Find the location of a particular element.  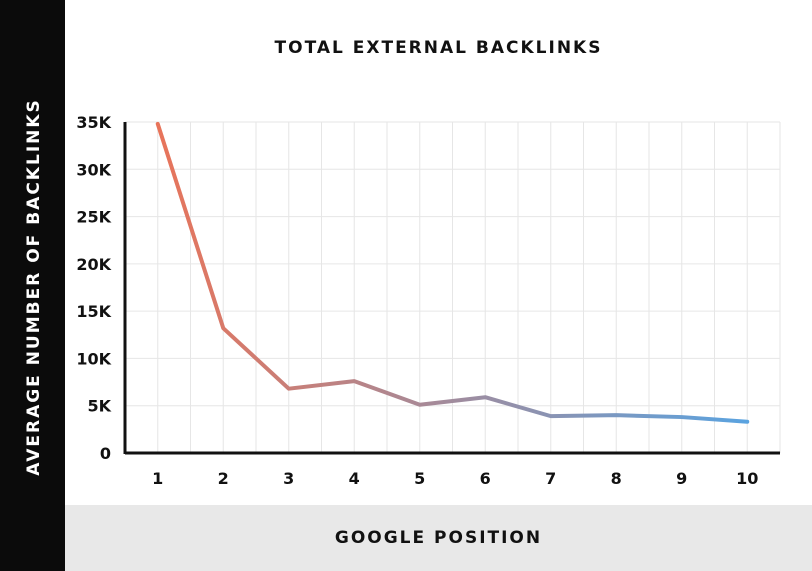

x-tick-label: 4 is located at coordinates (354, 478).